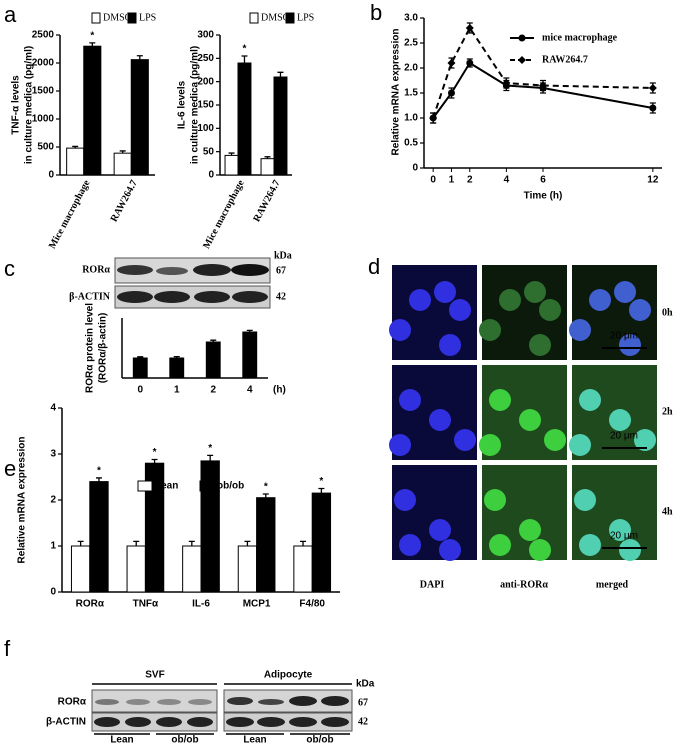  What do you see at coordinates (281, 296) in the screenshot?
I see `kda: 42` at bounding box center [281, 296].